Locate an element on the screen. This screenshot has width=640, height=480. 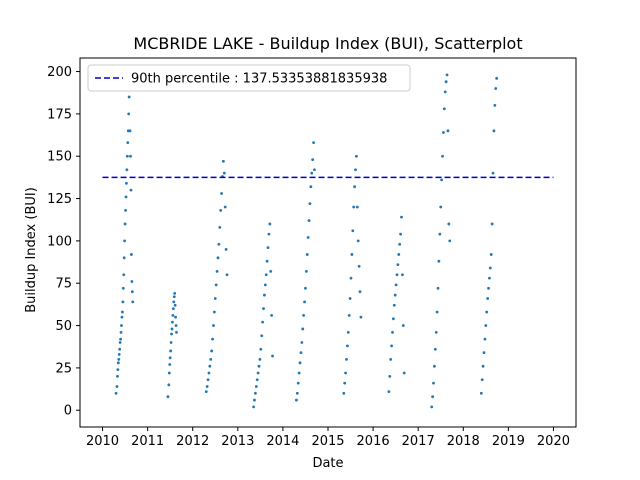
x-tick-label: 2018 is located at coordinates (463, 441).